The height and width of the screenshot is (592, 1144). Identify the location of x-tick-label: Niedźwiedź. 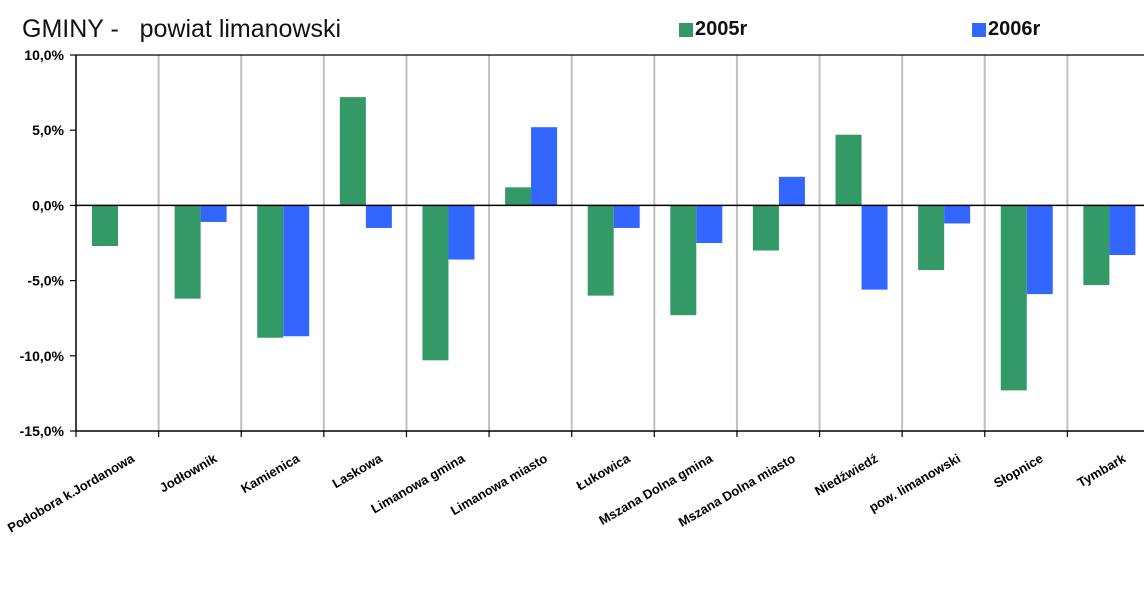
(846, 474).